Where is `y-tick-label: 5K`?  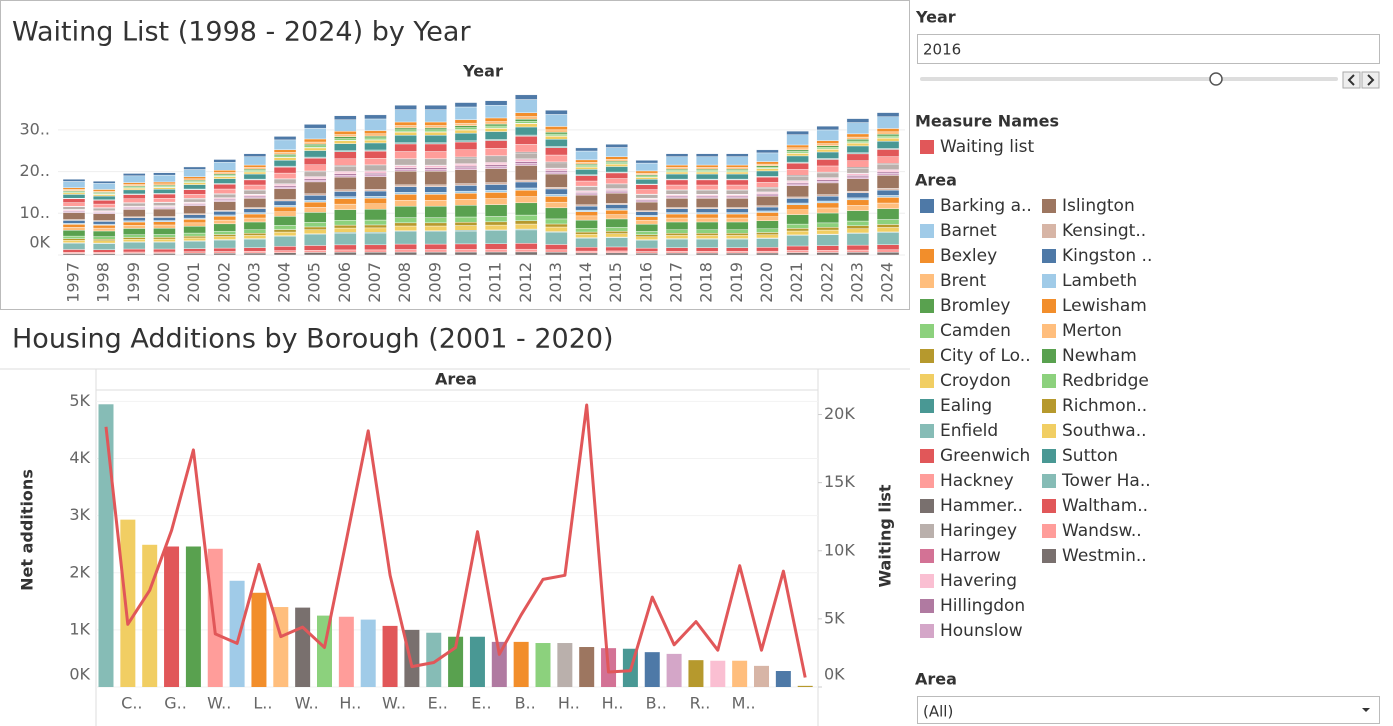 y-tick-label: 5K is located at coordinates (79, 400).